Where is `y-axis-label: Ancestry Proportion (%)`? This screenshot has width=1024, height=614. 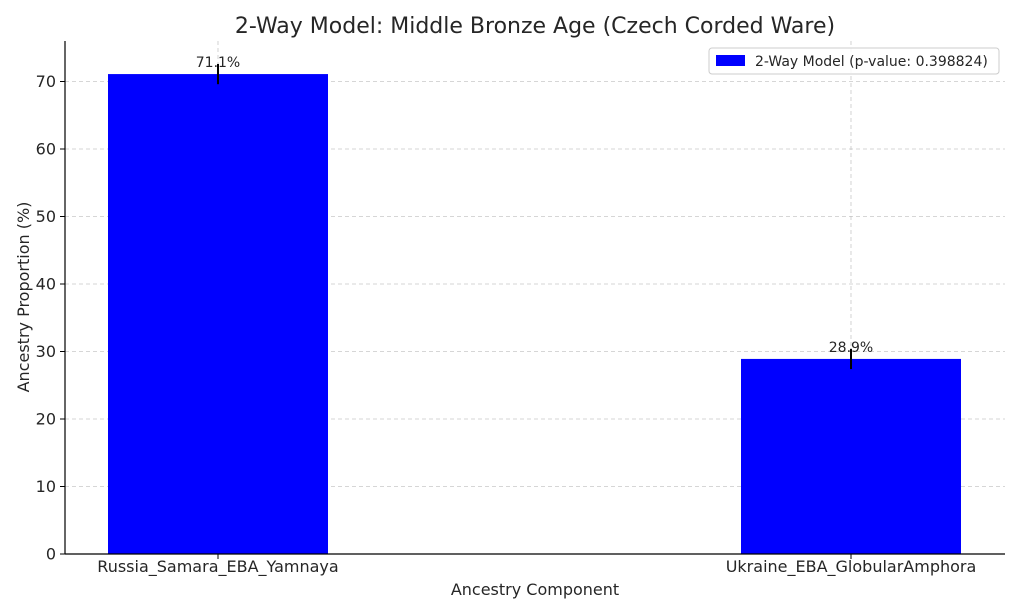 y-axis-label: Ancestry Proportion (%) is located at coordinates (23, 297).